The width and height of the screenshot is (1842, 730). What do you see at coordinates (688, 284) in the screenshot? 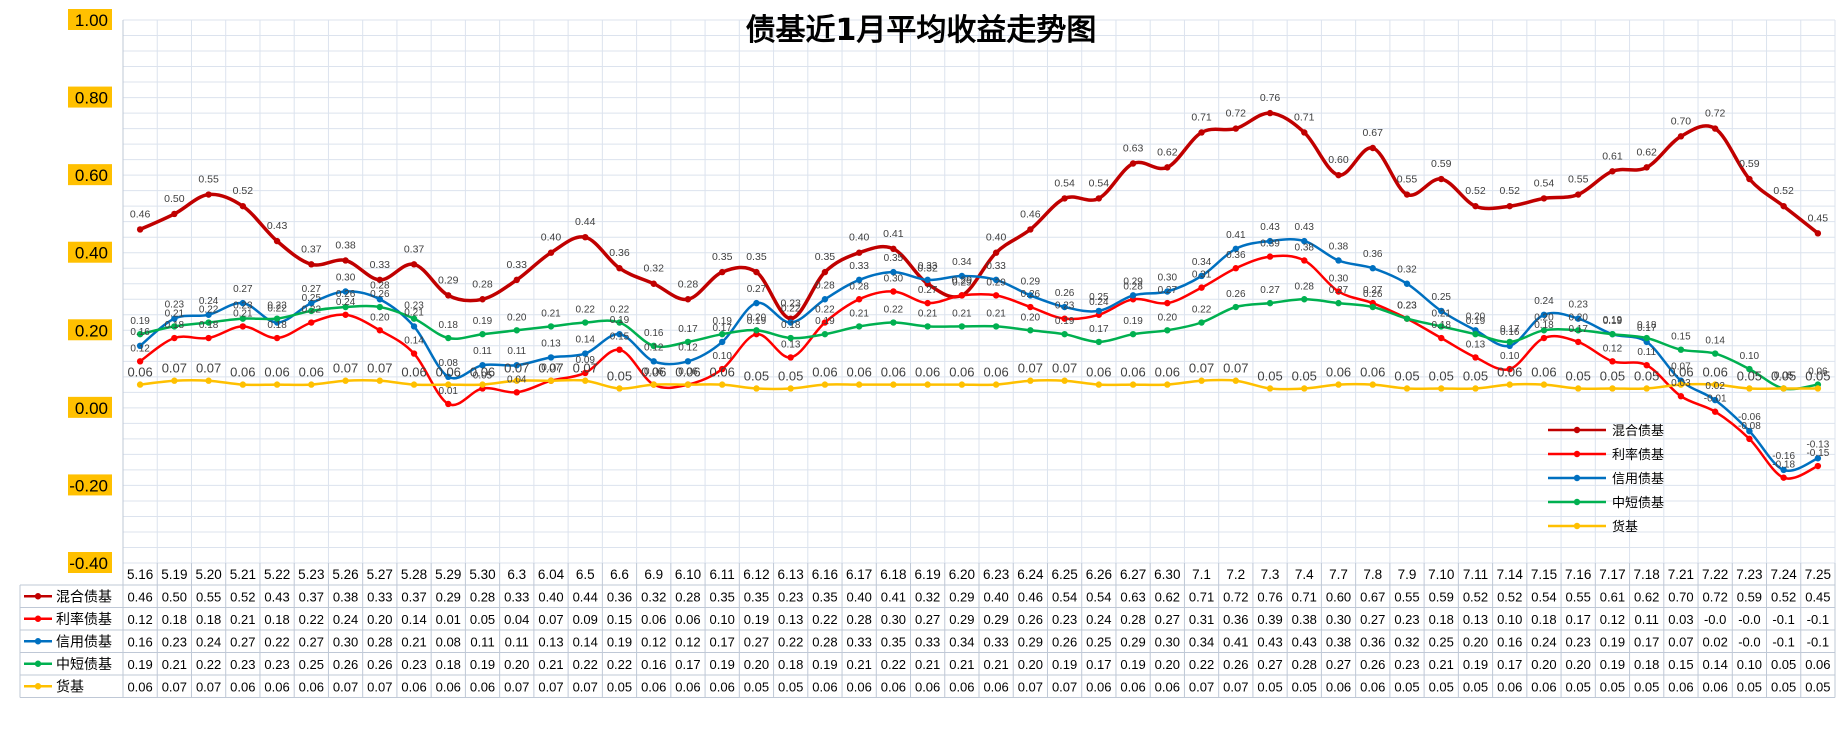
I see `data-label: 0.28` at bounding box center [688, 284].